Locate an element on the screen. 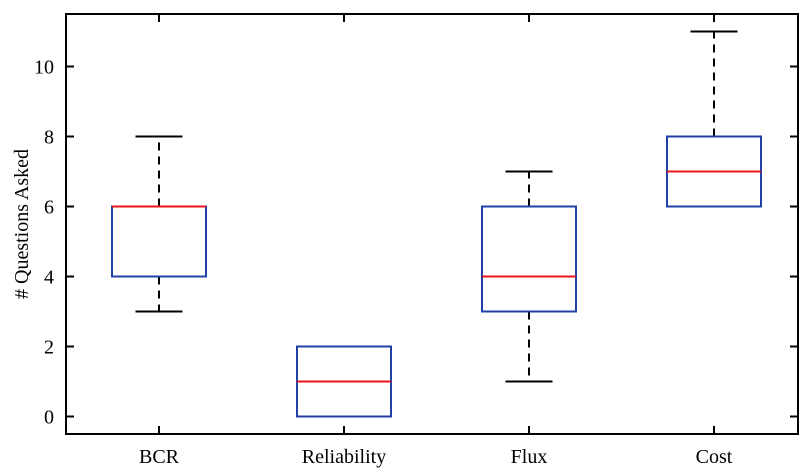  y-axis-label: # Questions Asked is located at coordinates (22, 224).